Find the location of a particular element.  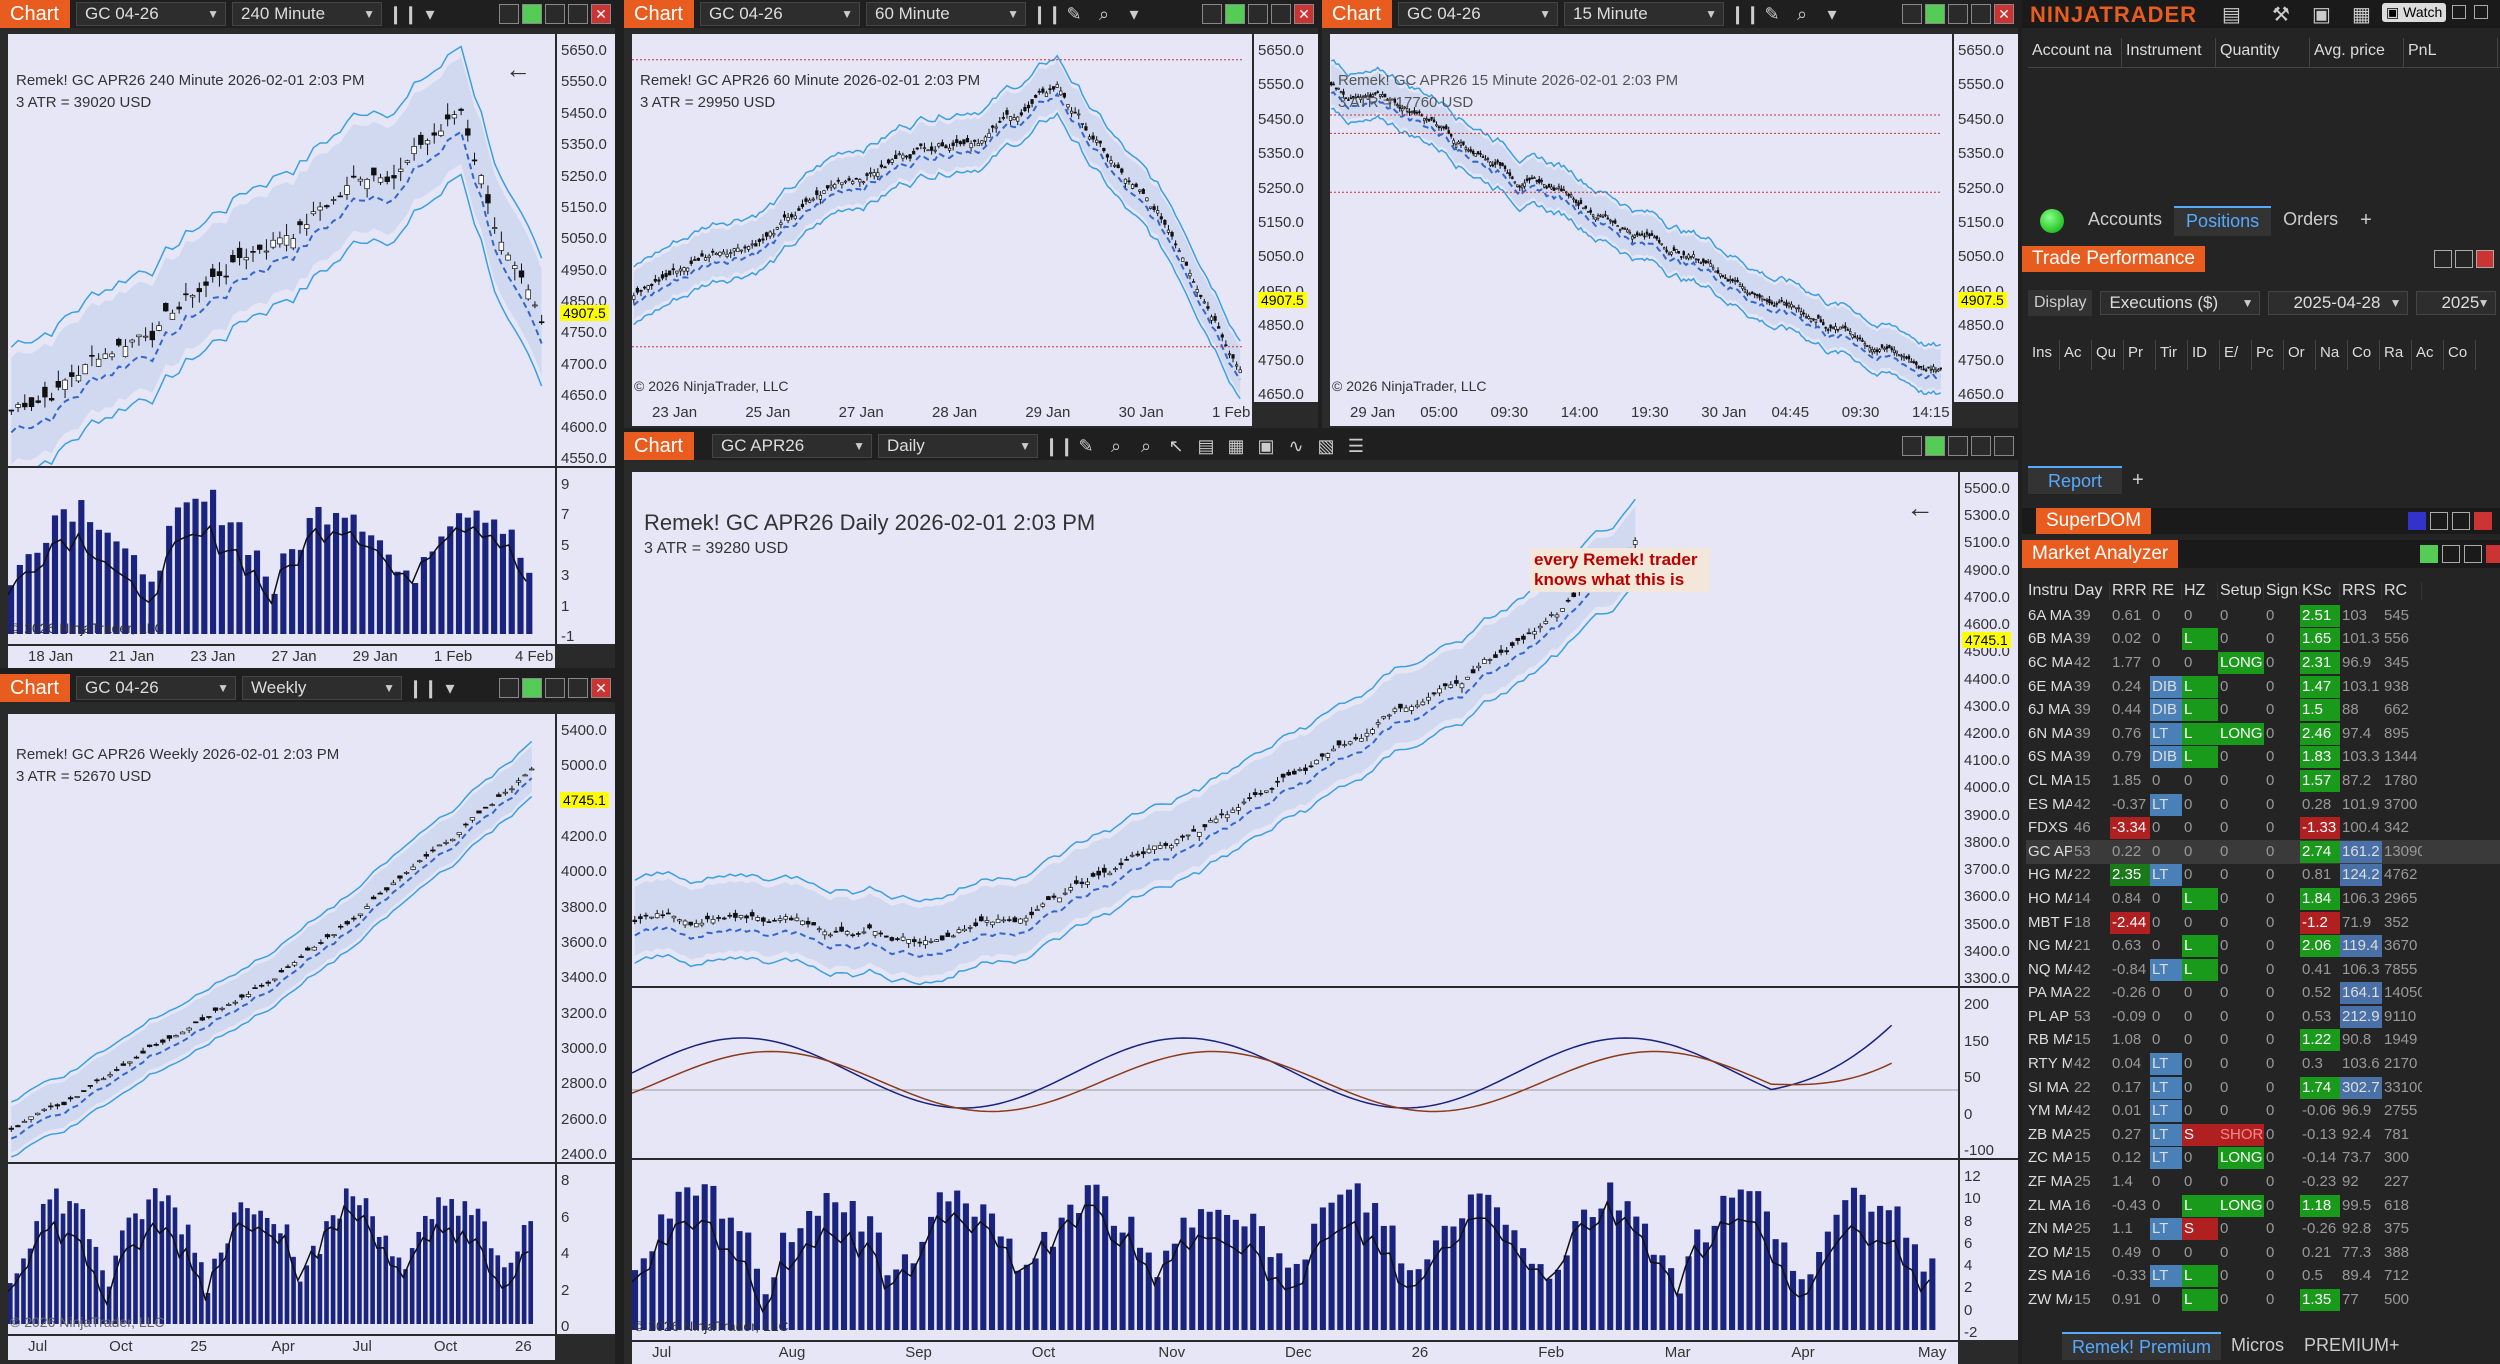

column-header: PnL is located at coordinates (2451, 52).